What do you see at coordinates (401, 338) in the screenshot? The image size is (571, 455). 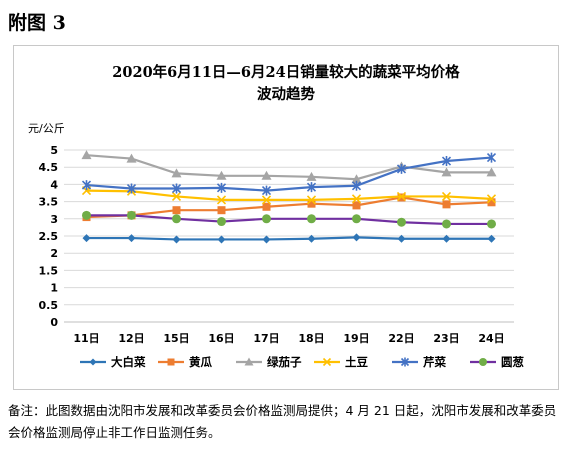 I see `x-tick-label: 22日` at bounding box center [401, 338].